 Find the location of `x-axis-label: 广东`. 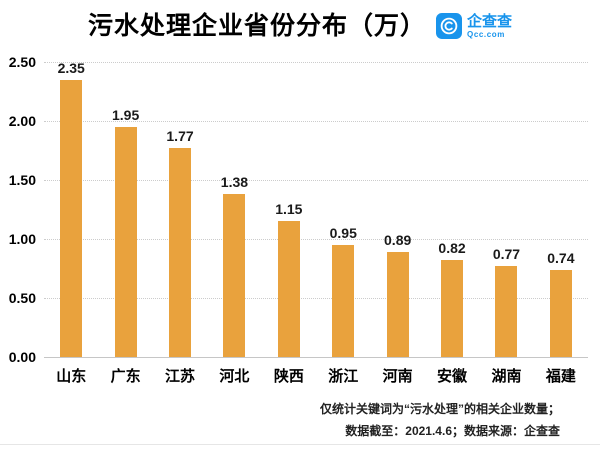

x-axis-label: 广东 is located at coordinates (125, 376).